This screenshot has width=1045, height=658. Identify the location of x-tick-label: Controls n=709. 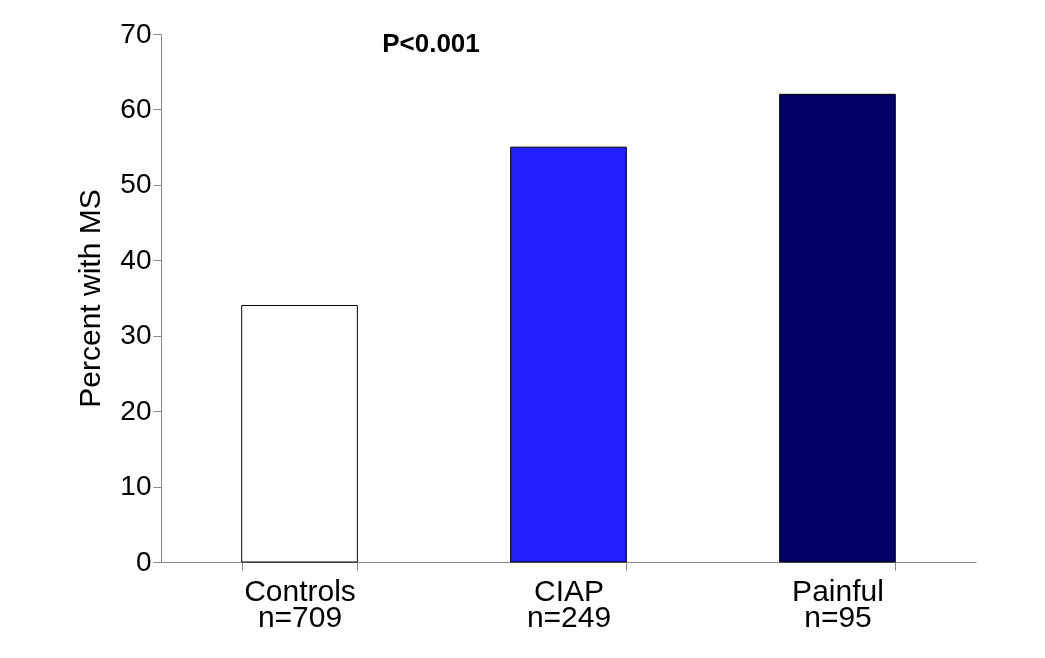
(300, 603).